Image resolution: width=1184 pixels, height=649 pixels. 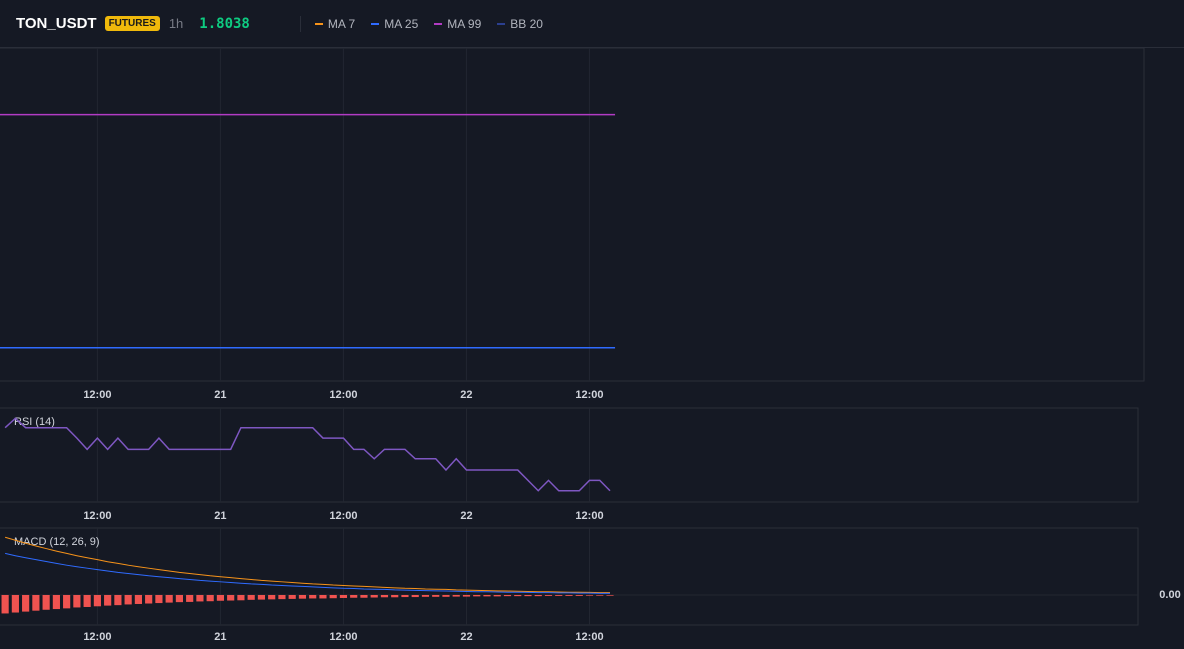 I want to click on legend-item: MA 99, so click(x=457, y=24).